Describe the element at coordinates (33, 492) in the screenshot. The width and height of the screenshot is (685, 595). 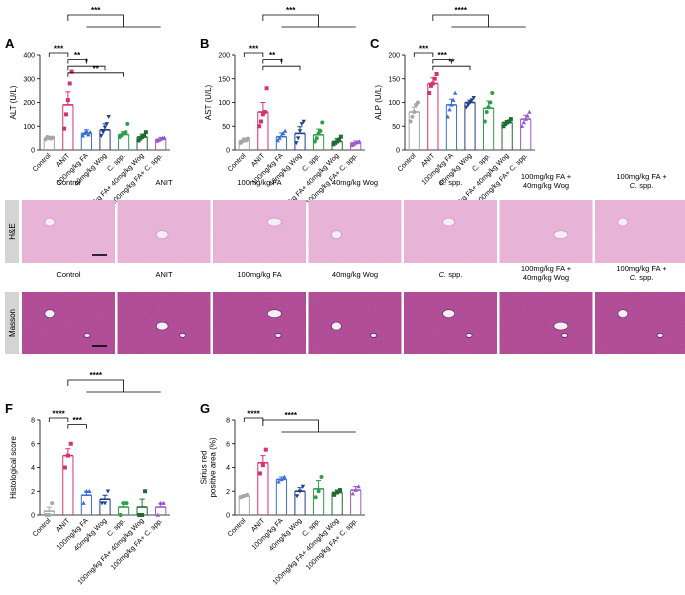
I see `y-tick-label: 2` at that location.